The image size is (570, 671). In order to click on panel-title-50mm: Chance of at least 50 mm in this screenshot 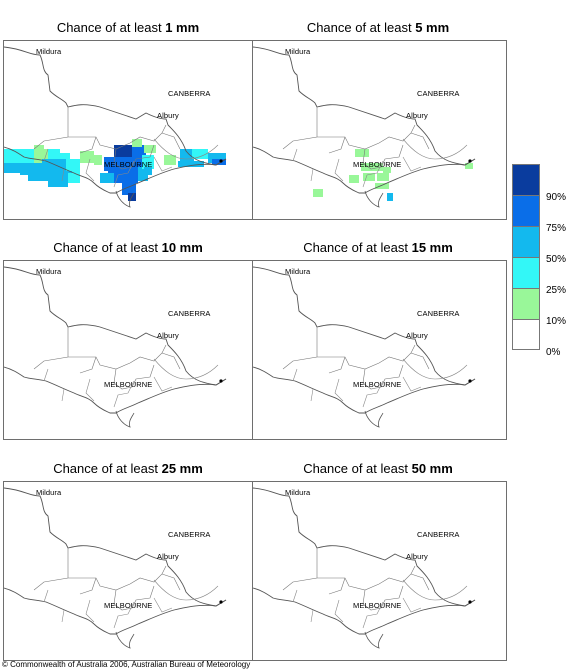, I will do `click(378, 468)`.